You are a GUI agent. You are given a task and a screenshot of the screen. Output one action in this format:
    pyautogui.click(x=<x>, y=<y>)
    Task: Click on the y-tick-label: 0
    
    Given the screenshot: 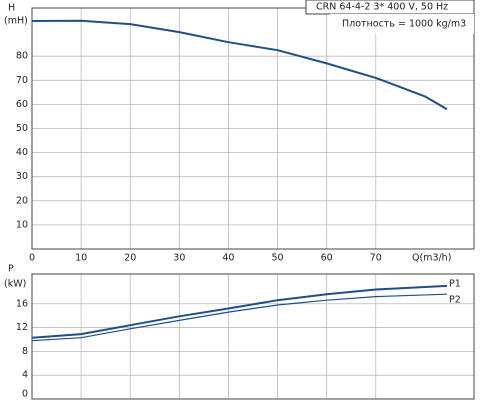 What is the action you would take?
    pyautogui.click(x=25, y=394)
    